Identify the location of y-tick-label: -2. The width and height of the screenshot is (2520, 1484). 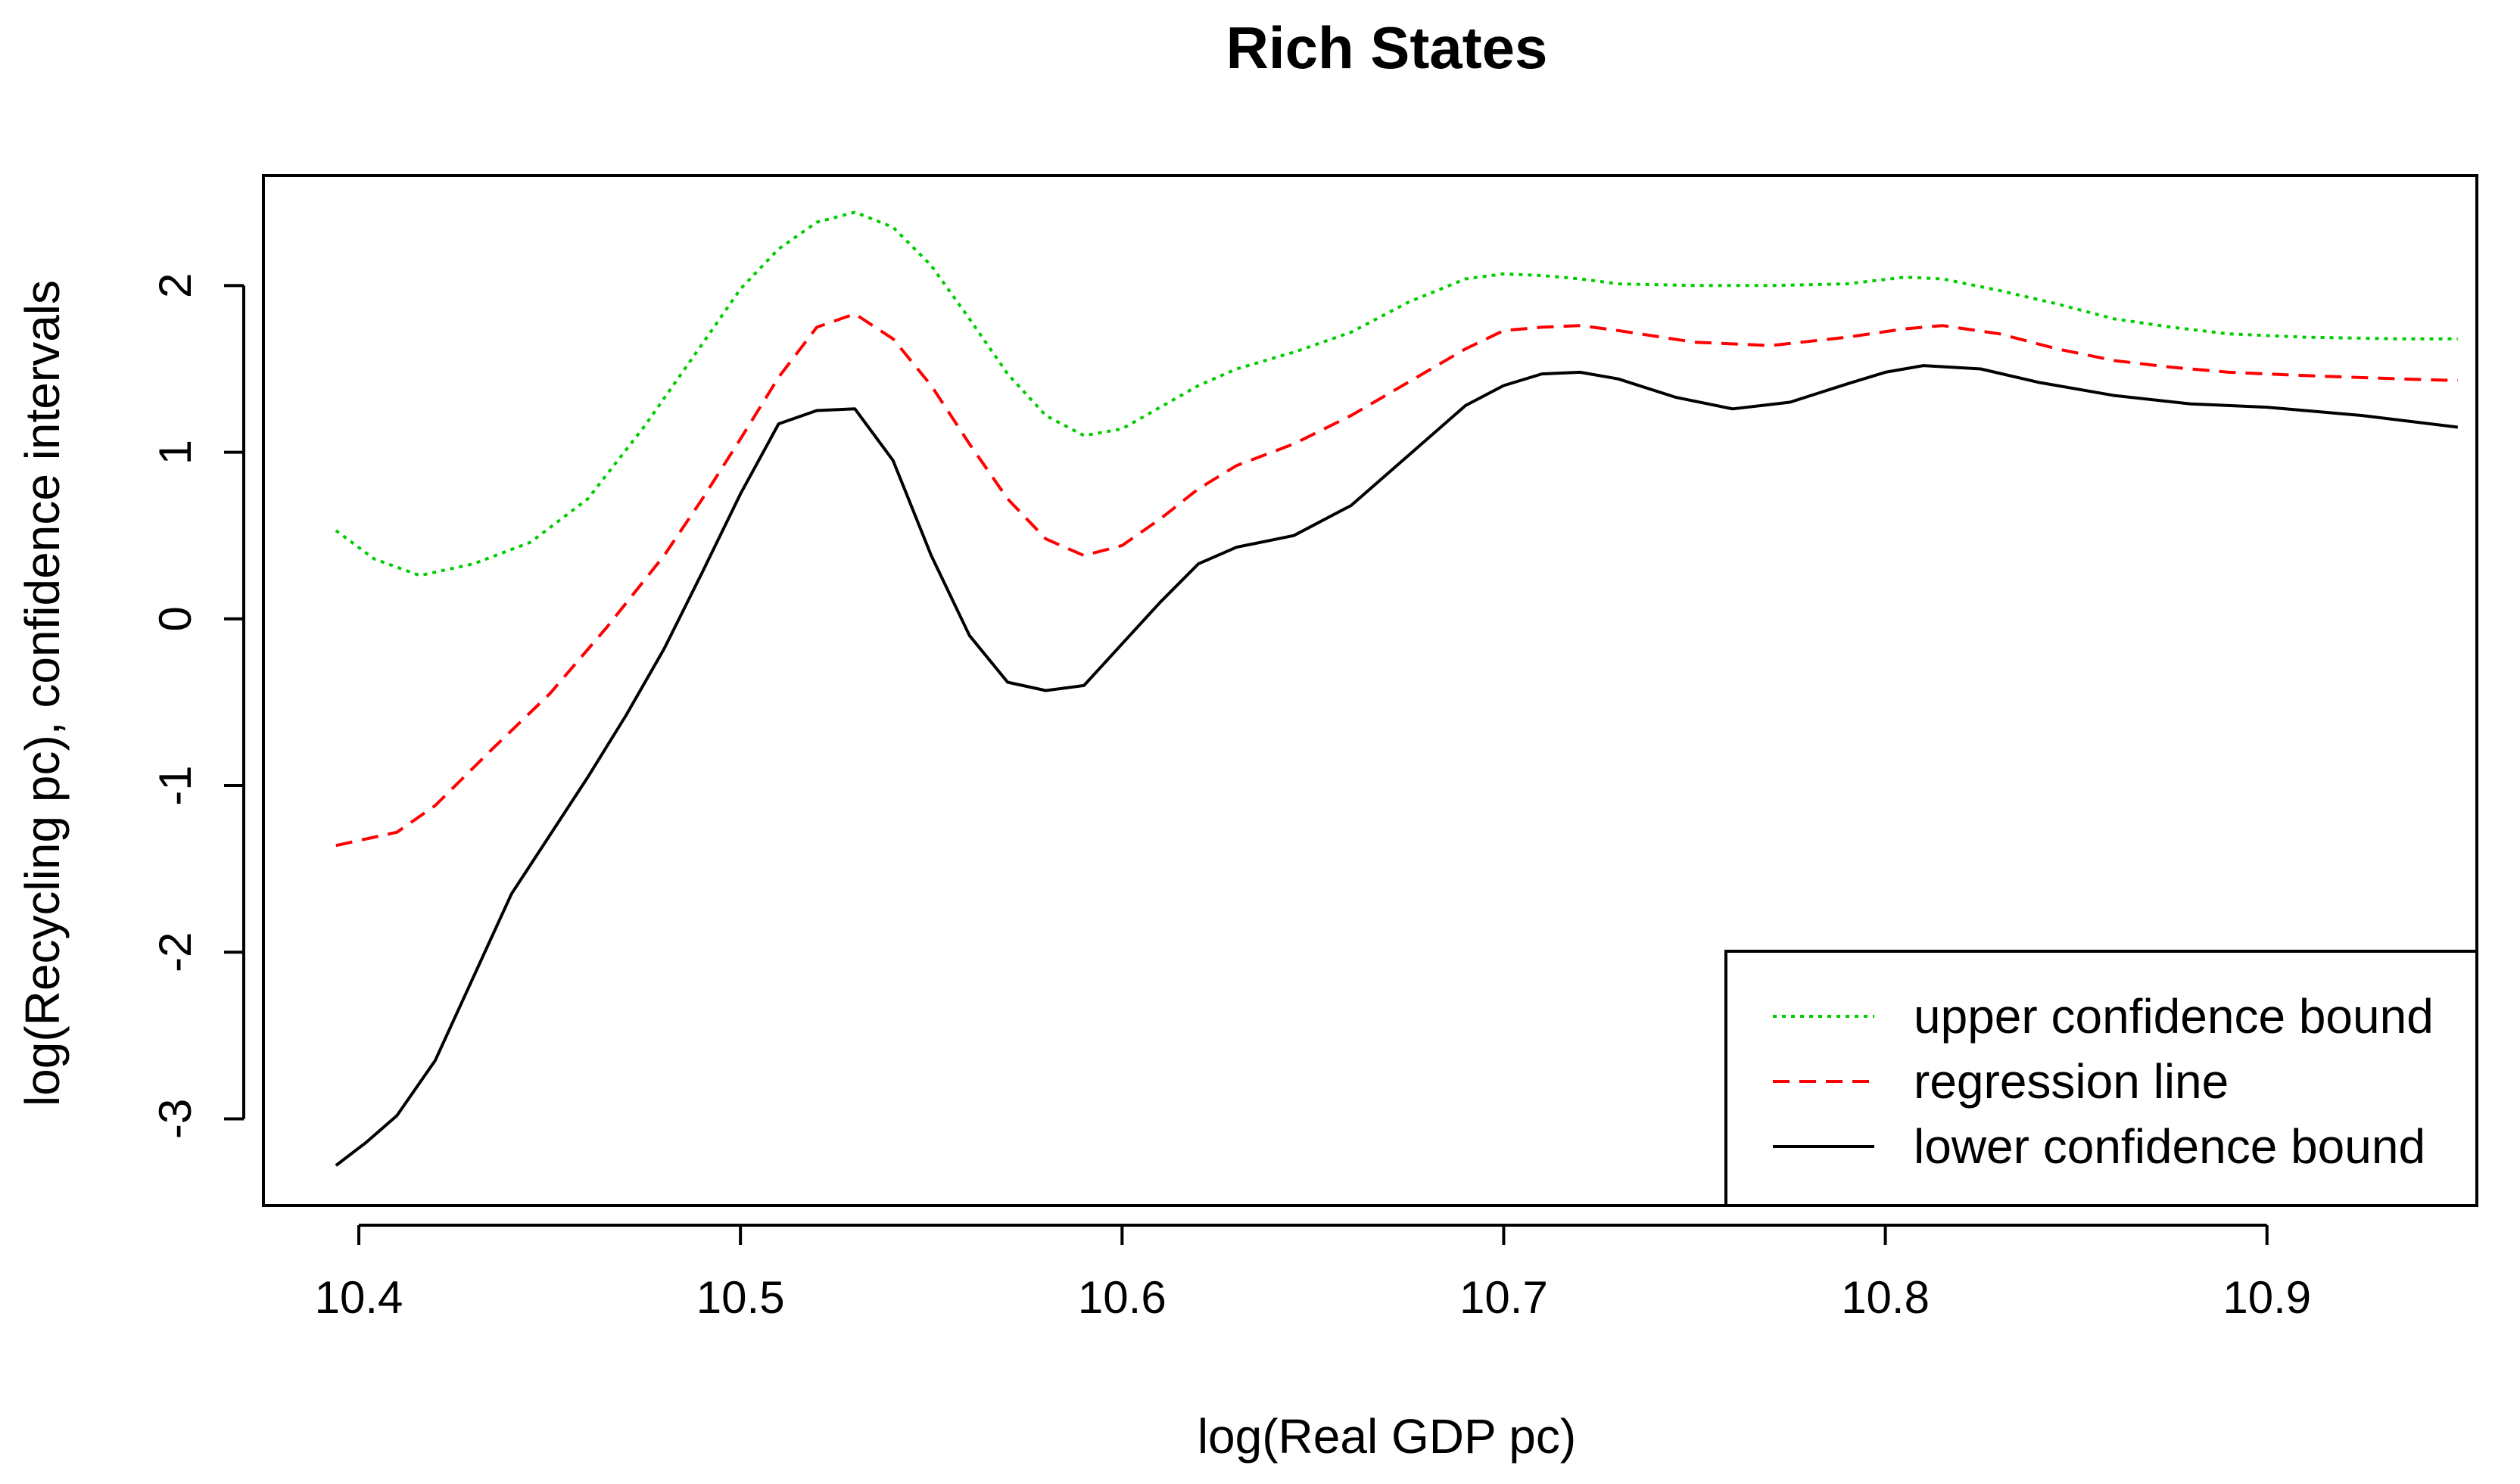
(175, 952).